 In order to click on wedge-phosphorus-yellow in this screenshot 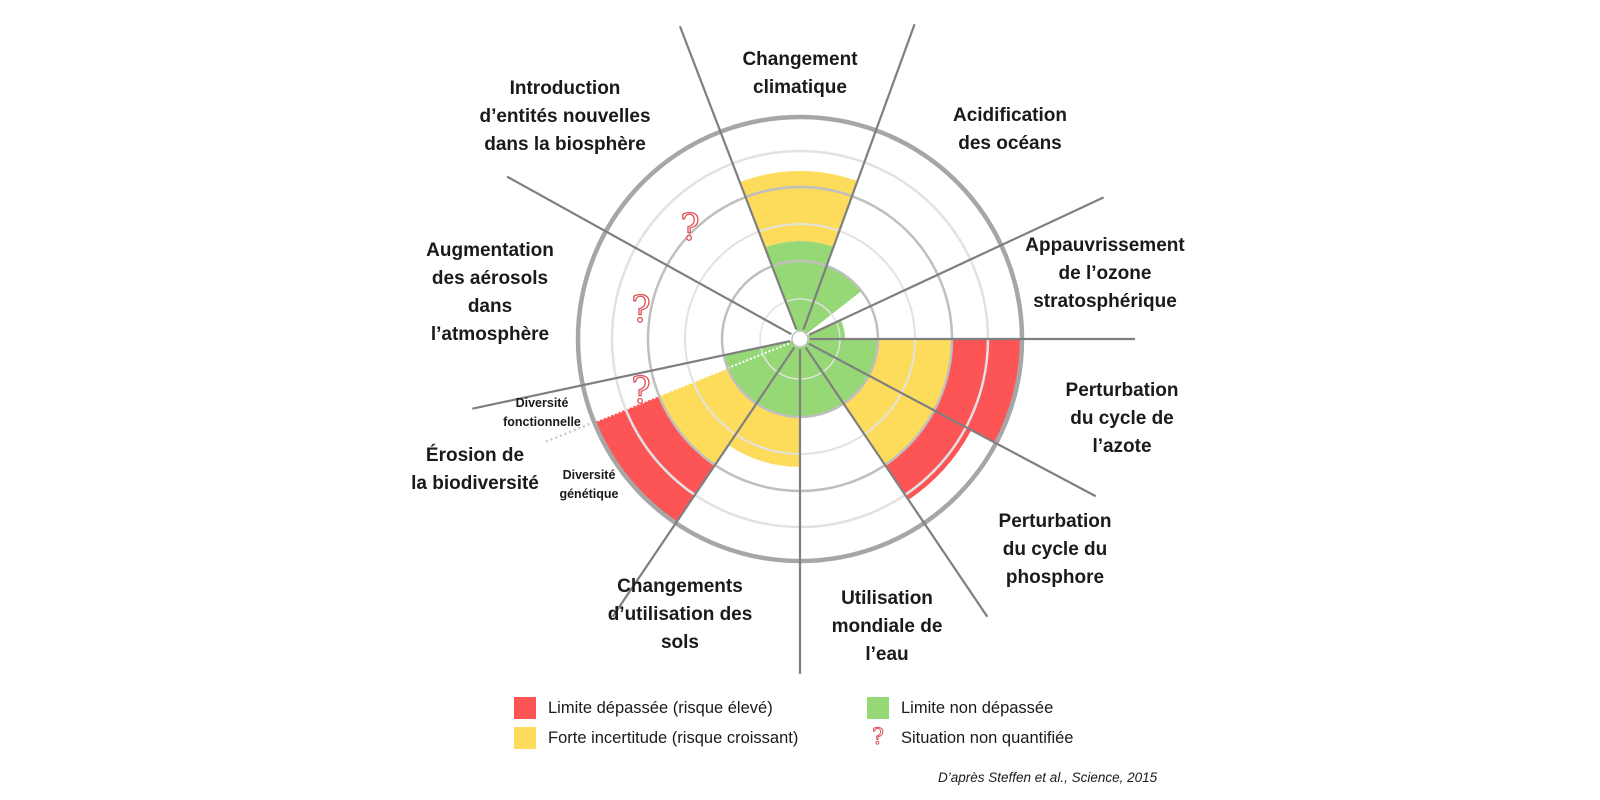, I will do `click(889, 420)`.